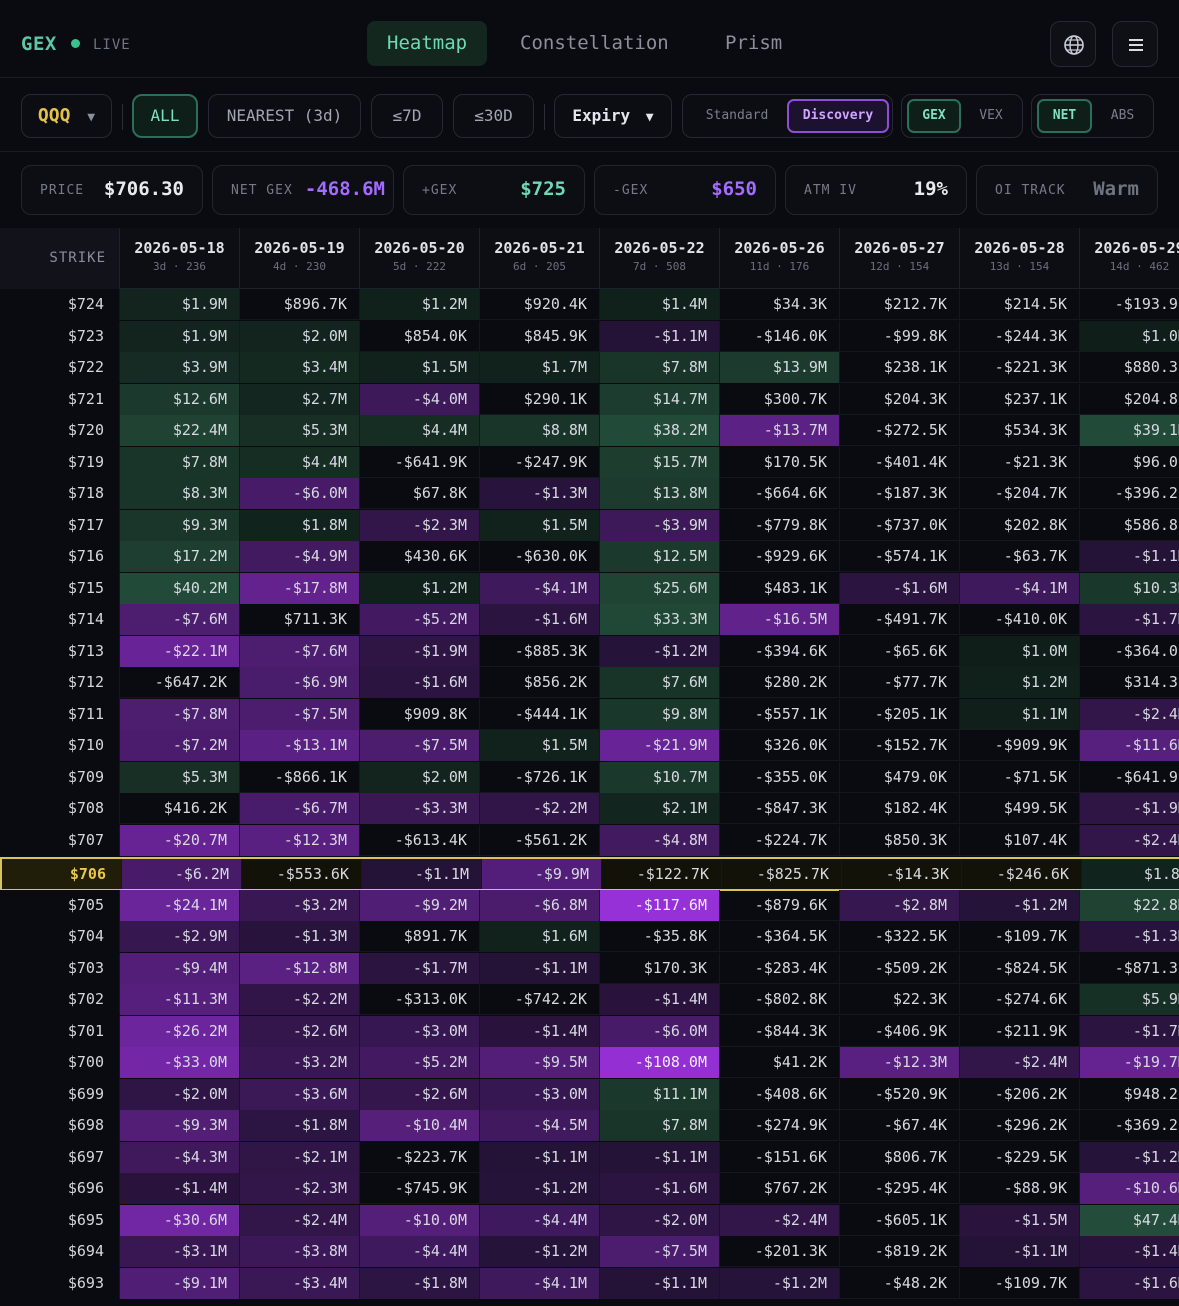 Image resolution: width=1179 pixels, height=1306 pixels. Describe the element at coordinates (1129, 905) in the screenshot. I see `gex-cell: $22.8M` at that location.